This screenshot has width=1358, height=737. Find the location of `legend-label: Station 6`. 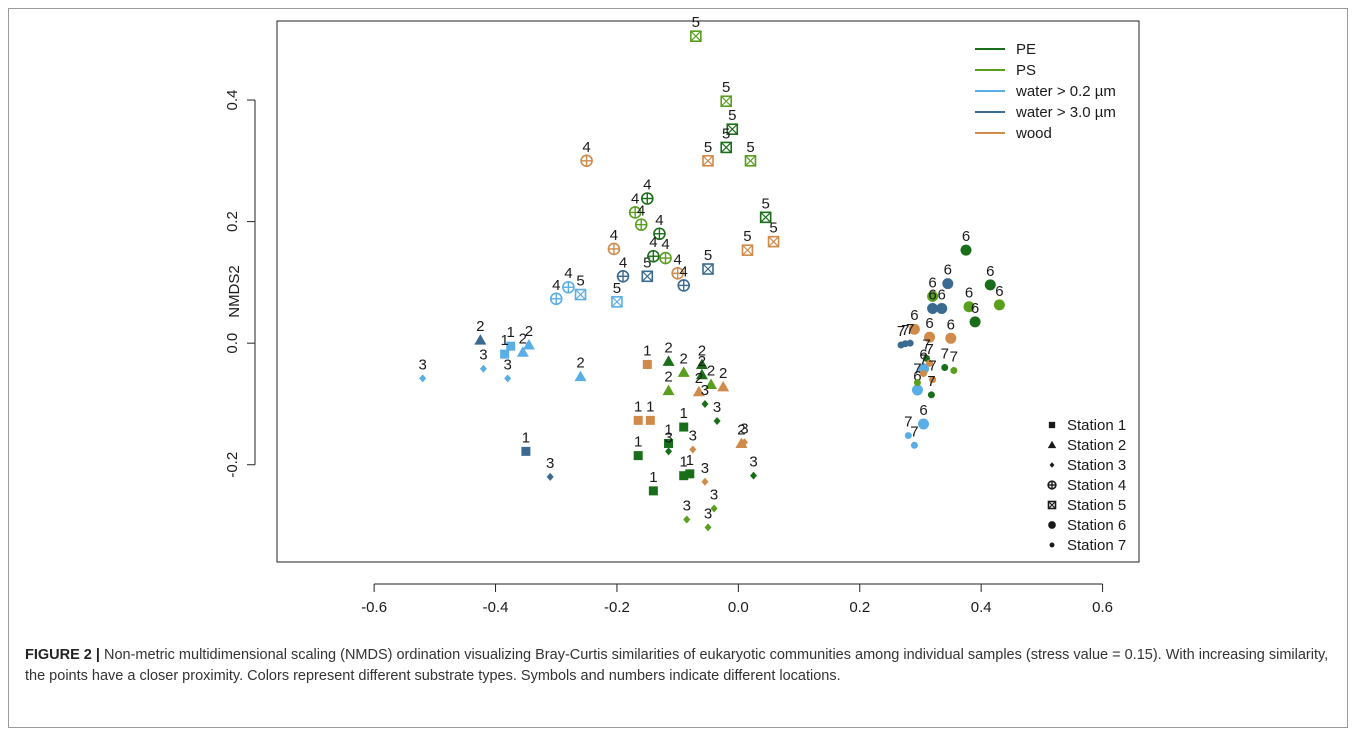

legend-label: Station 6 is located at coordinates (1096, 525).